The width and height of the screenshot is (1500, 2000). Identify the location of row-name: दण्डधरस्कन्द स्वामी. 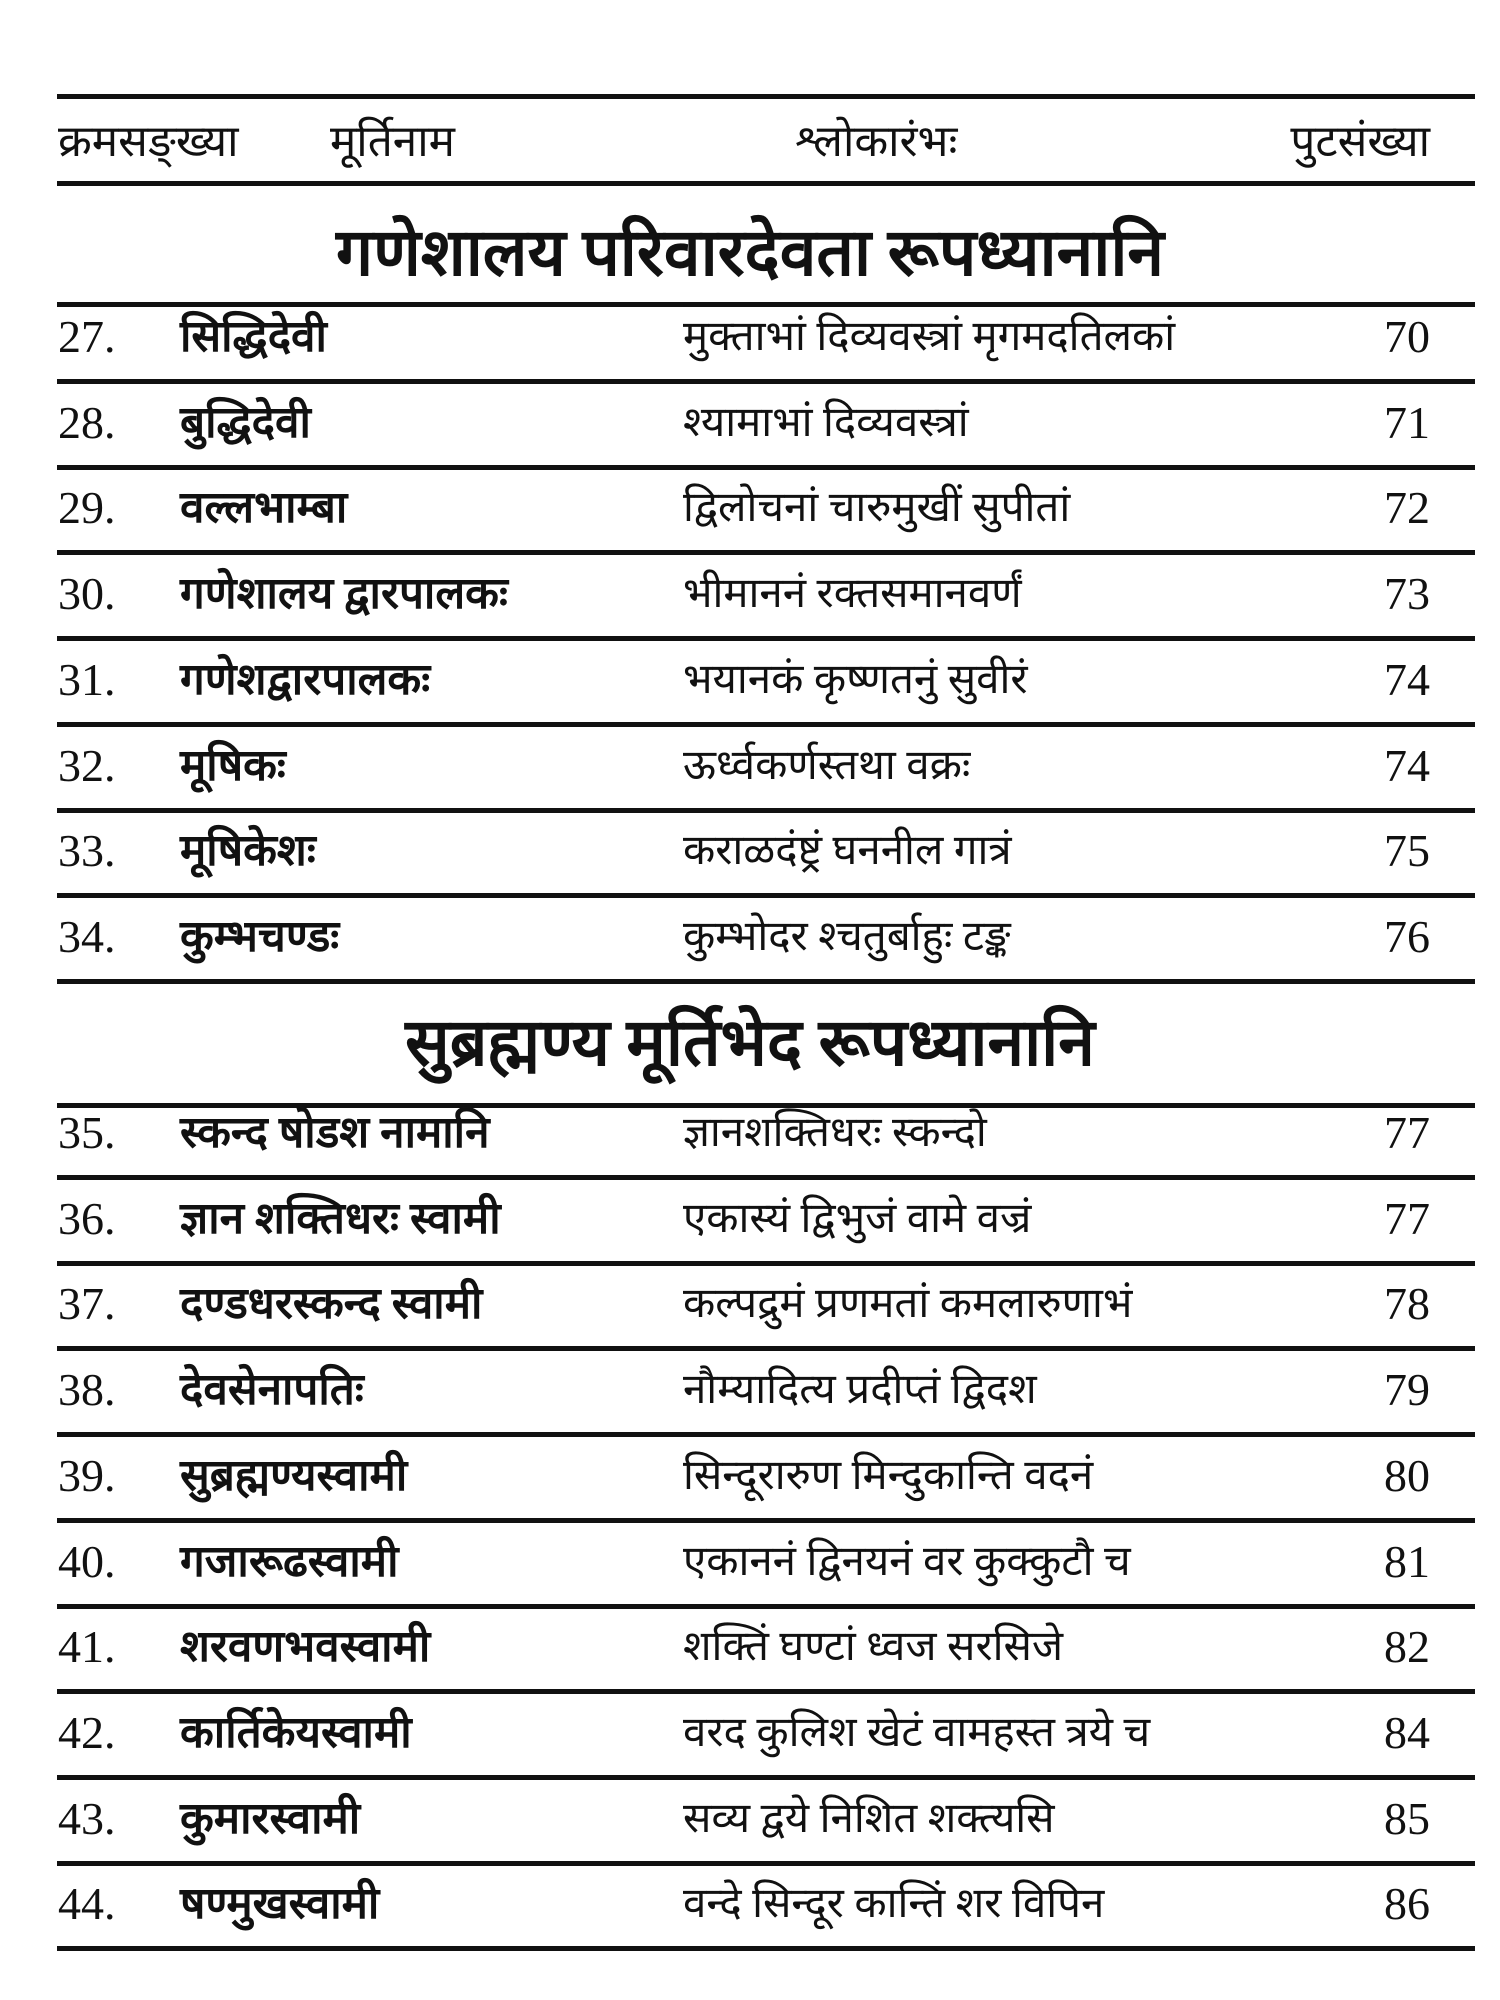
(331, 1304).